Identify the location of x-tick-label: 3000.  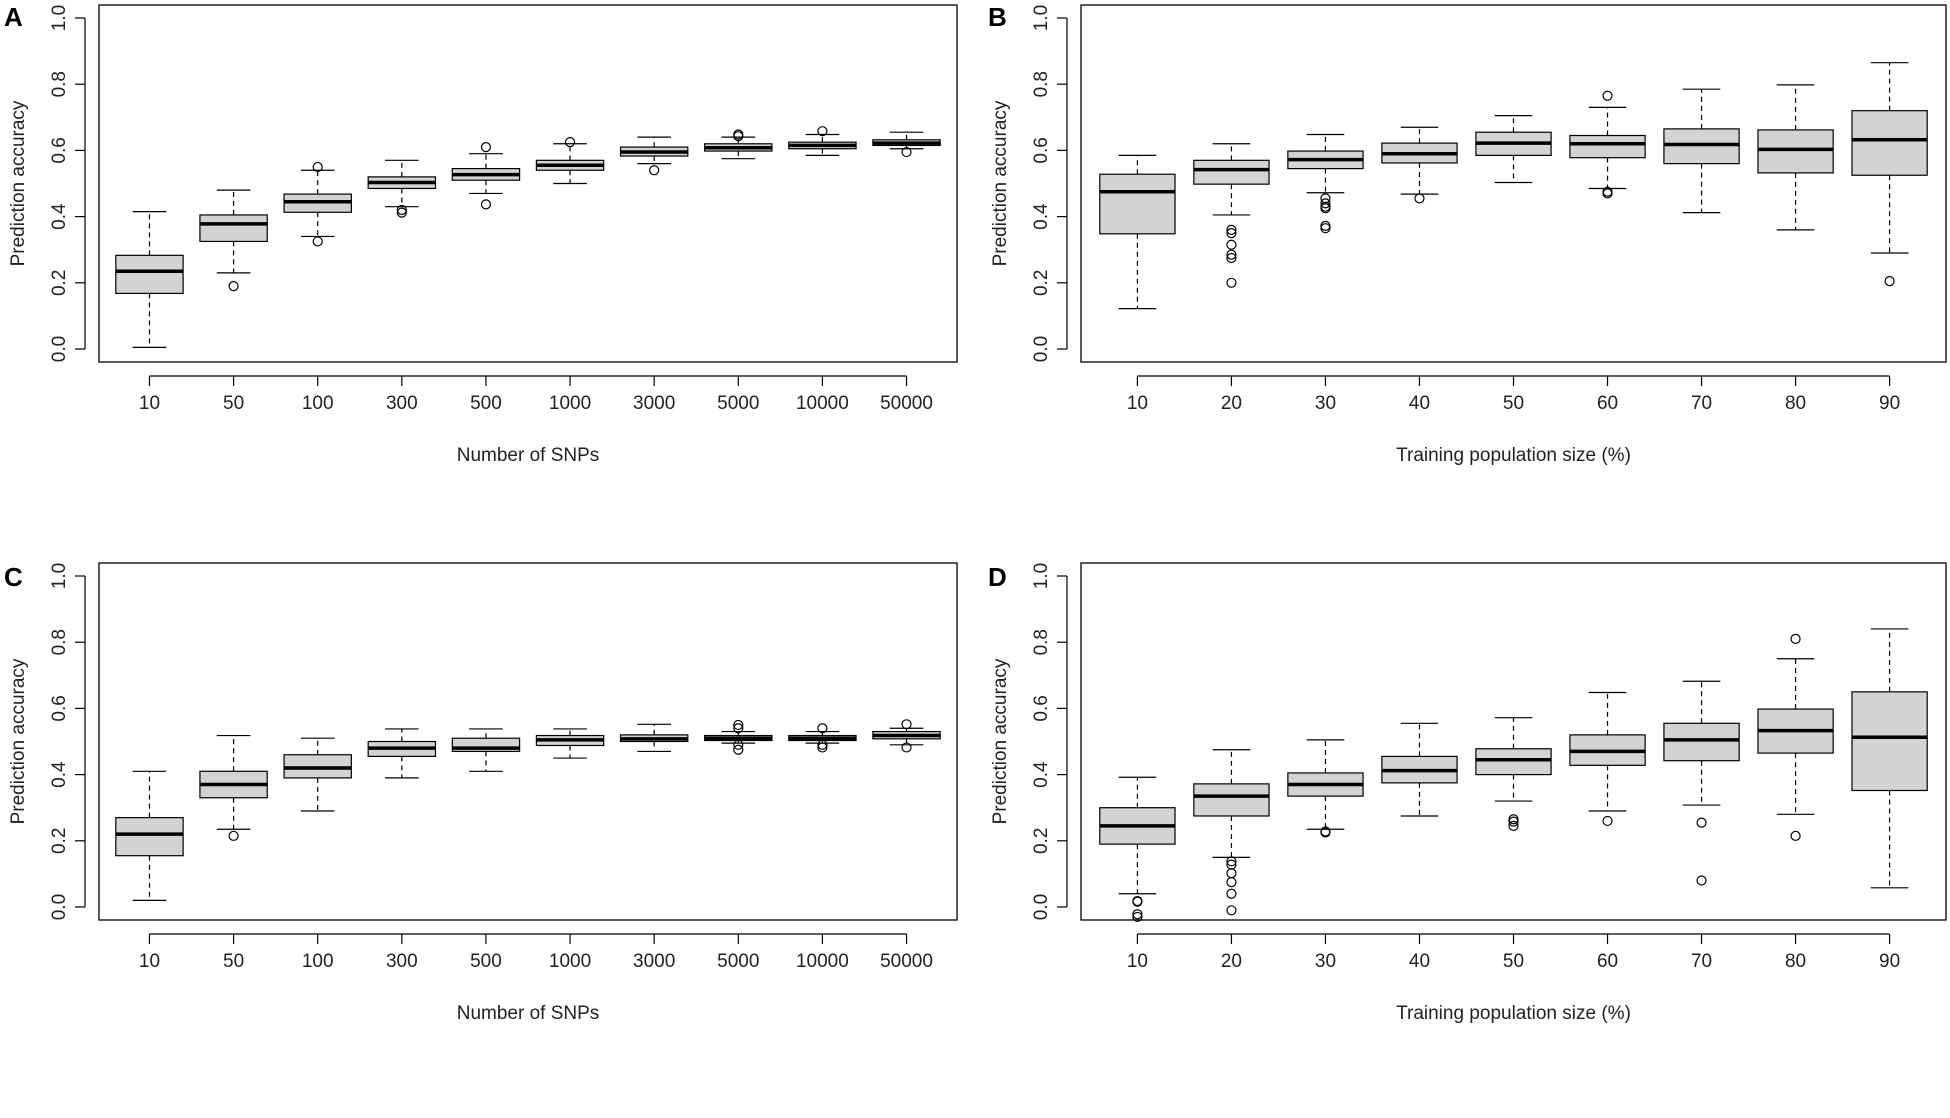
(654, 403).